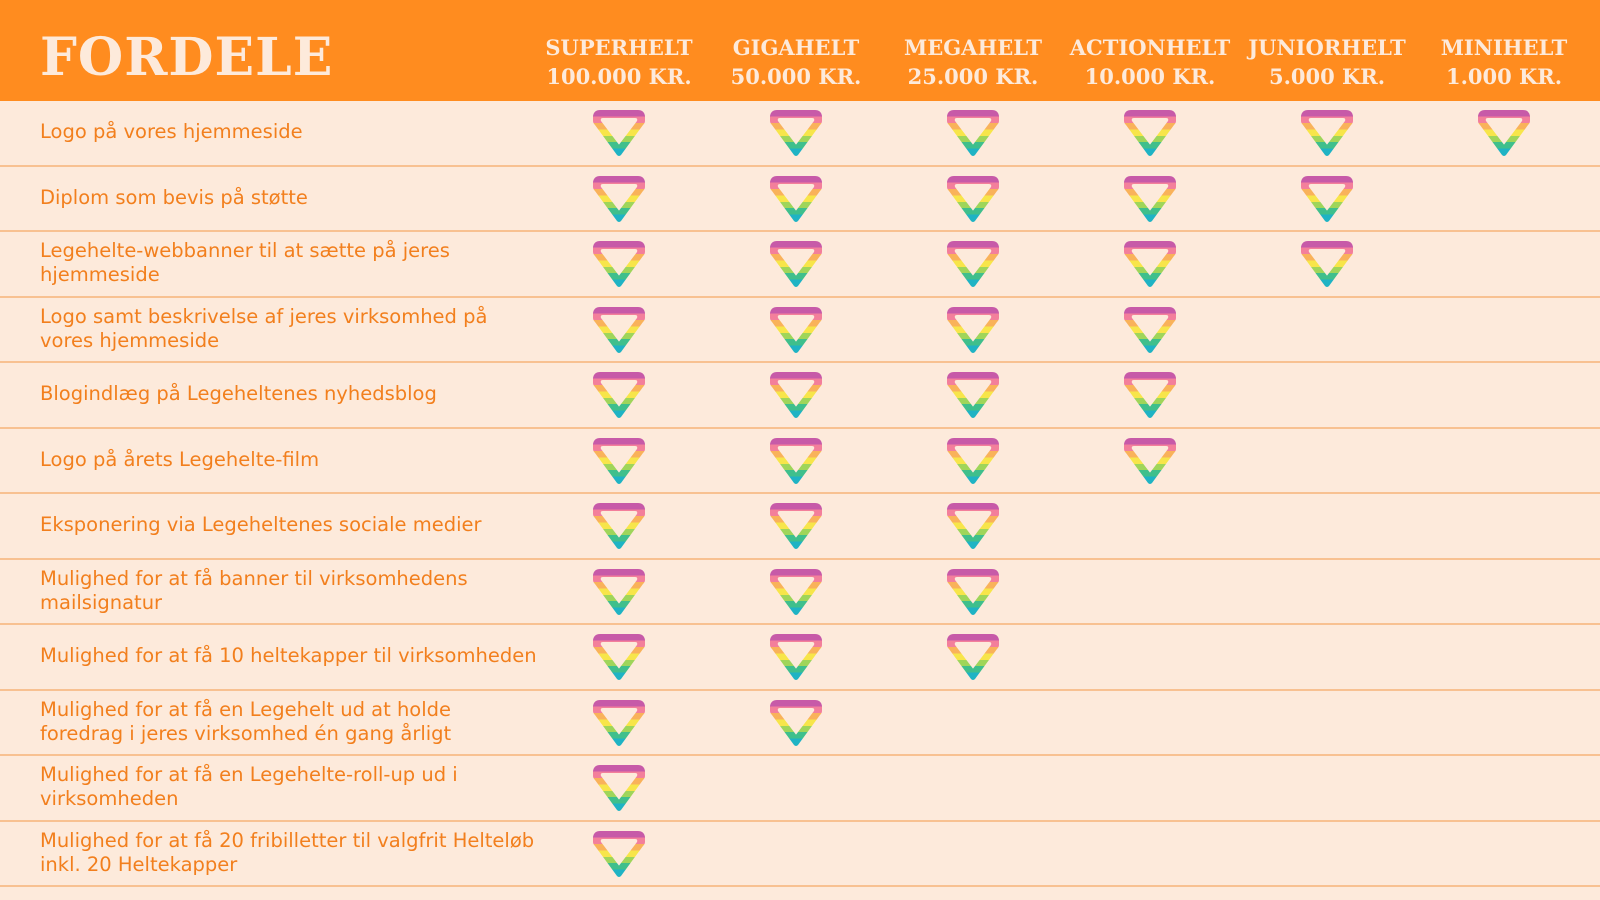  What do you see at coordinates (1327, 47) in the screenshot?
I see `tier-name: JUNIORHELT` at bounding box center [1327, 47].